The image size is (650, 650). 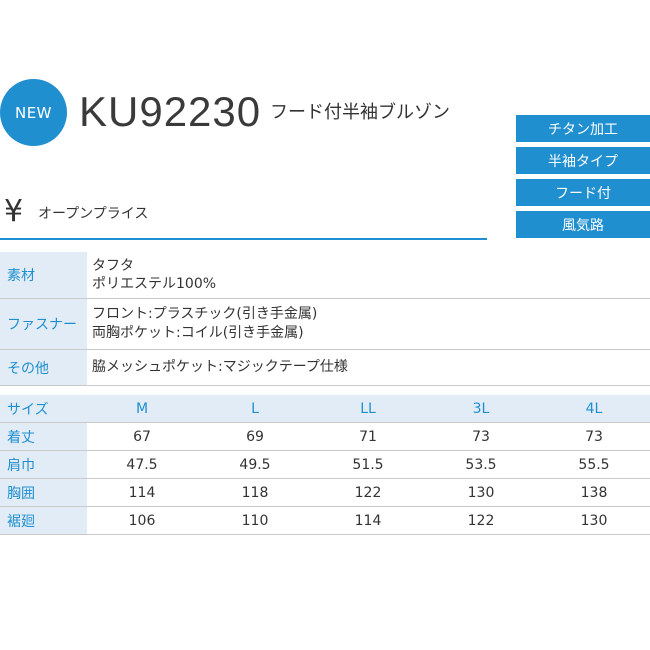 What do you see at coordinates (43, 436) in the screenshot?
I see `size-row-label: 着丈` at bounding box center [43, 436].